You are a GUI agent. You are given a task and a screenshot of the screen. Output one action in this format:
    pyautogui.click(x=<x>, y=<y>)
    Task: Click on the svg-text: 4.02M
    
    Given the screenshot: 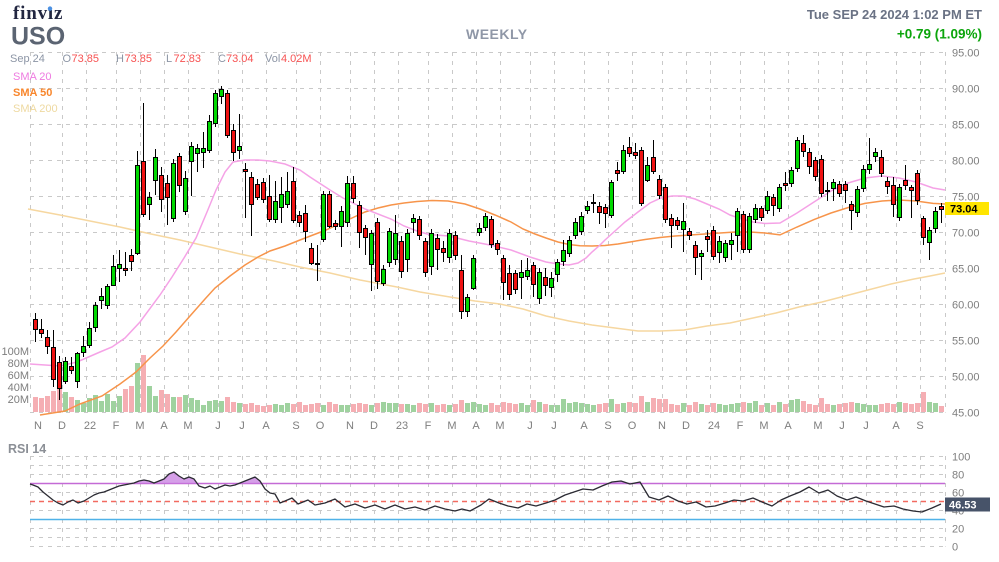 What is the action you would take?
    pyautogui.click(x=296, y=59)
    